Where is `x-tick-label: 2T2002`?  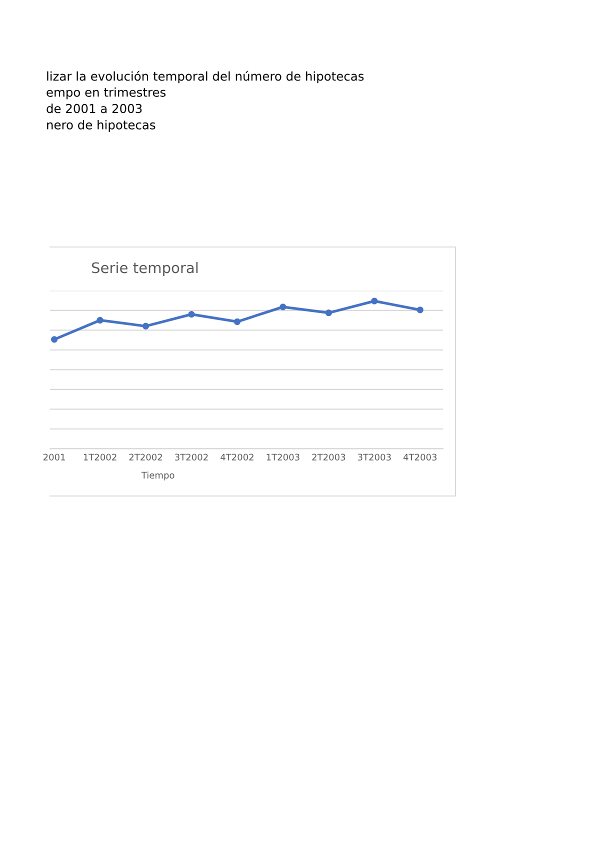
x-tick-label: 2T2002 is located at coordinates (145, 457).